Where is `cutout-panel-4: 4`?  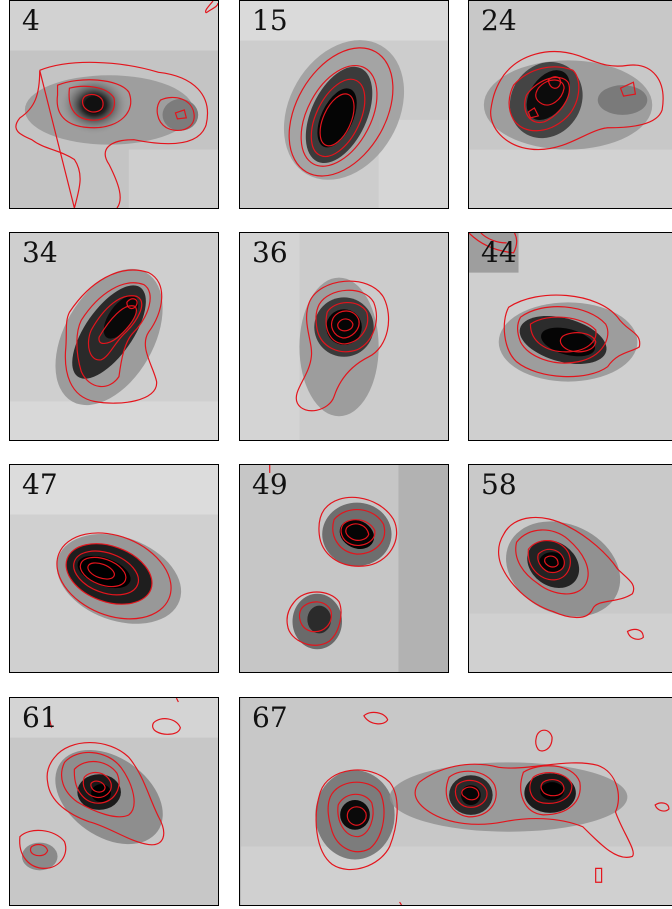 cutout-panel-4: 4 is located at coordinates (114, 104).